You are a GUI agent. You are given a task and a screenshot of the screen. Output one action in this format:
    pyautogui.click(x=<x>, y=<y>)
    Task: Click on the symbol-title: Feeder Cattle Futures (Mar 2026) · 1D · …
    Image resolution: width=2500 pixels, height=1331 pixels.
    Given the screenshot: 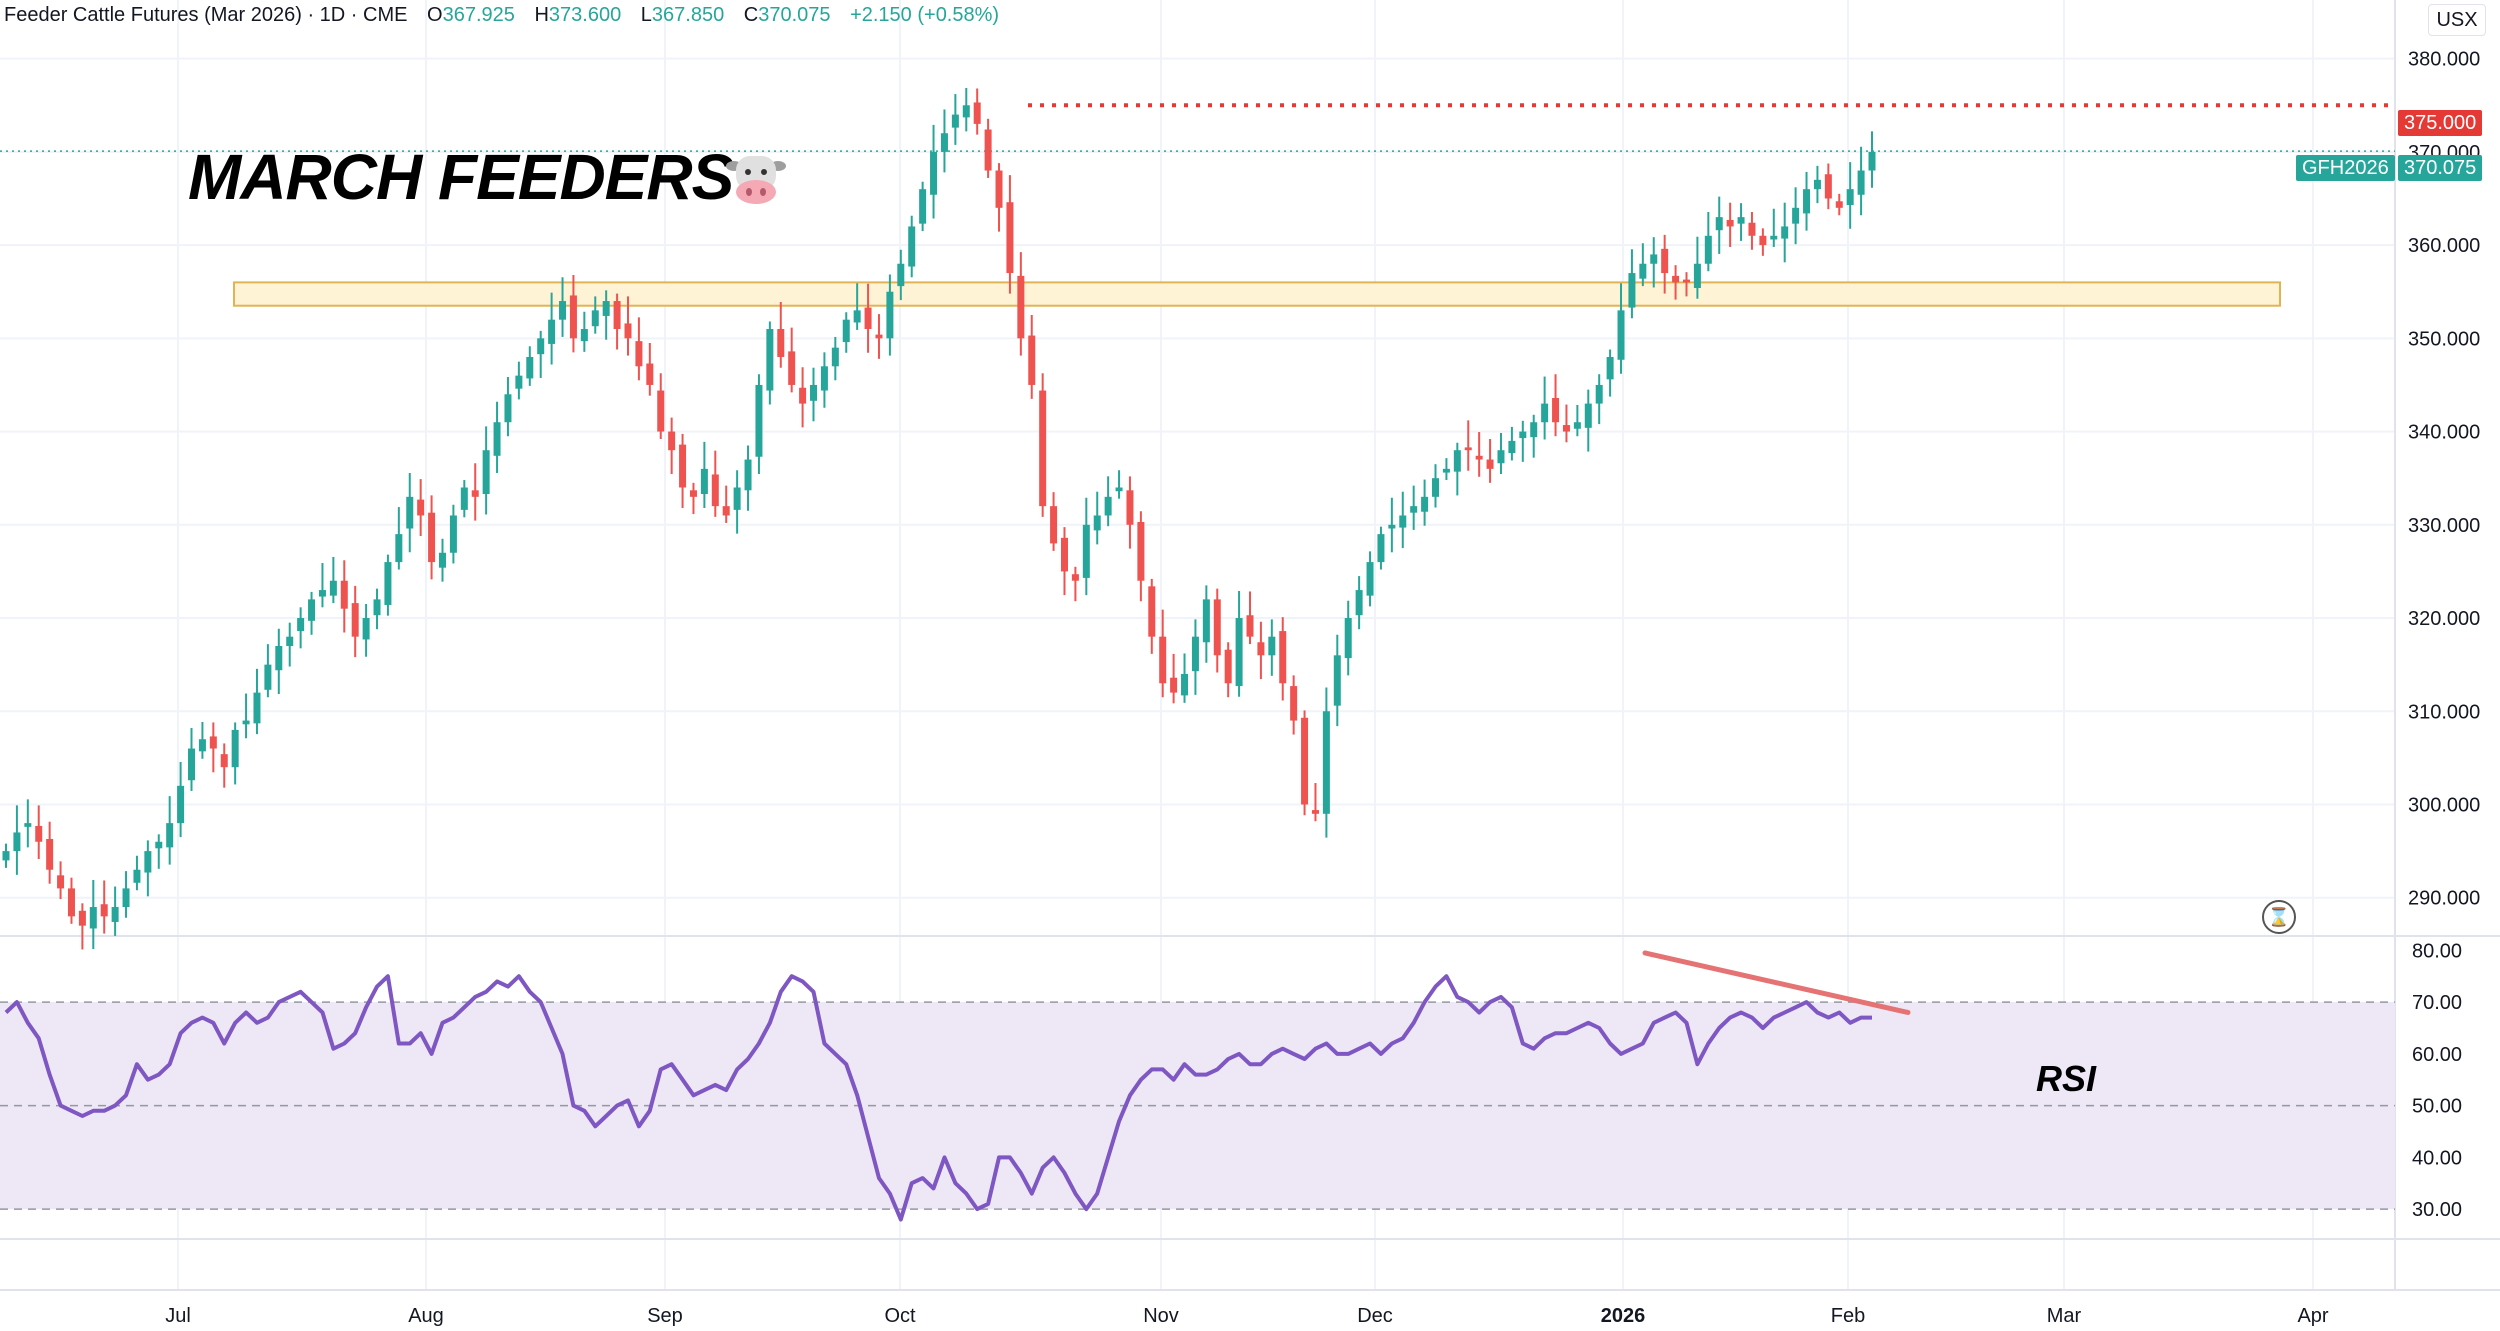 What is the action you would take?
    pyautogui.click(x=206, y=15)
    